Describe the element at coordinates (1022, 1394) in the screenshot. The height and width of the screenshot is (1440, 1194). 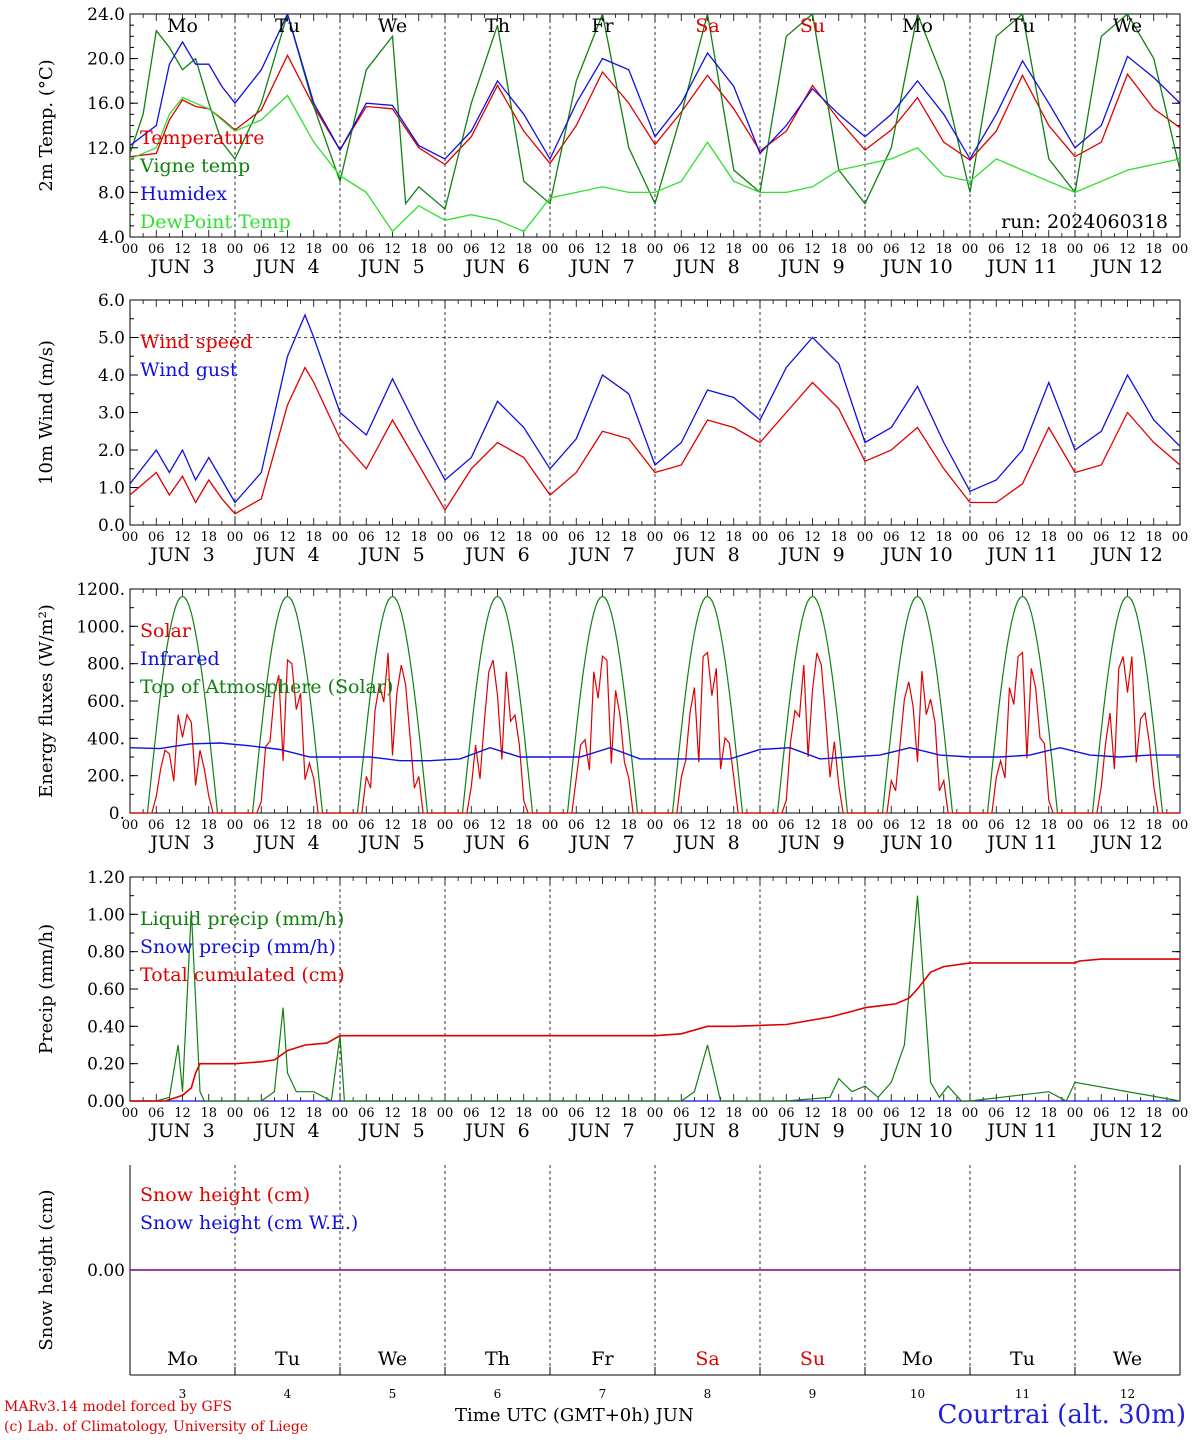
I see `day-number: 11` at that location.